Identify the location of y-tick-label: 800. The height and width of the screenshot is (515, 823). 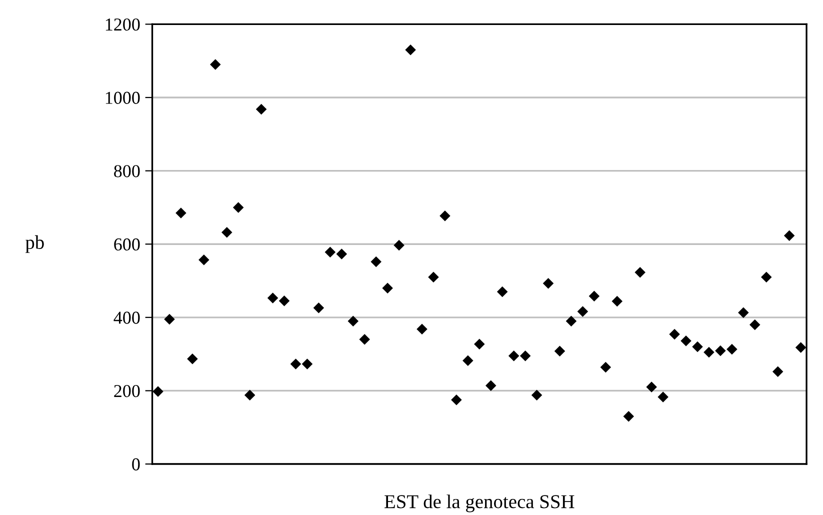
(127, 171).